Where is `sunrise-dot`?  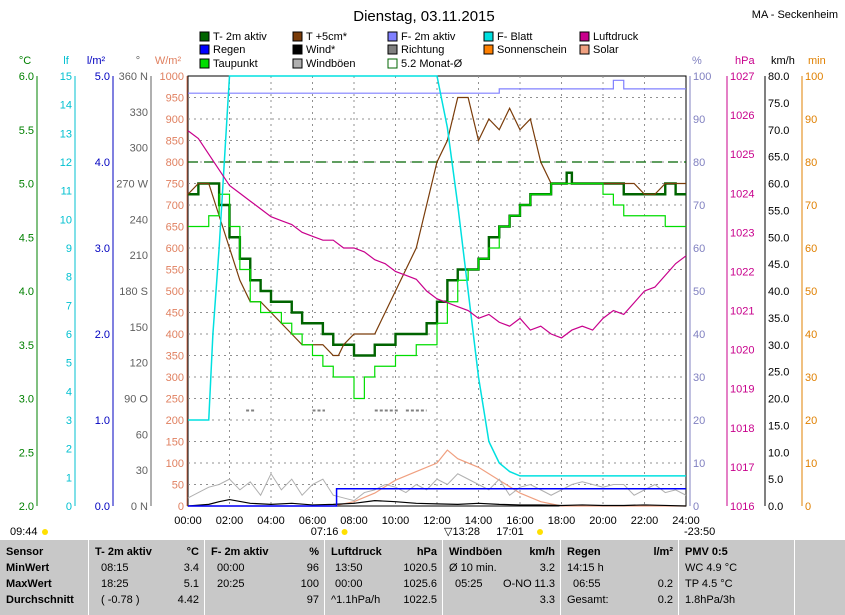
sunrise-dot is located at coordinates (45, 532).